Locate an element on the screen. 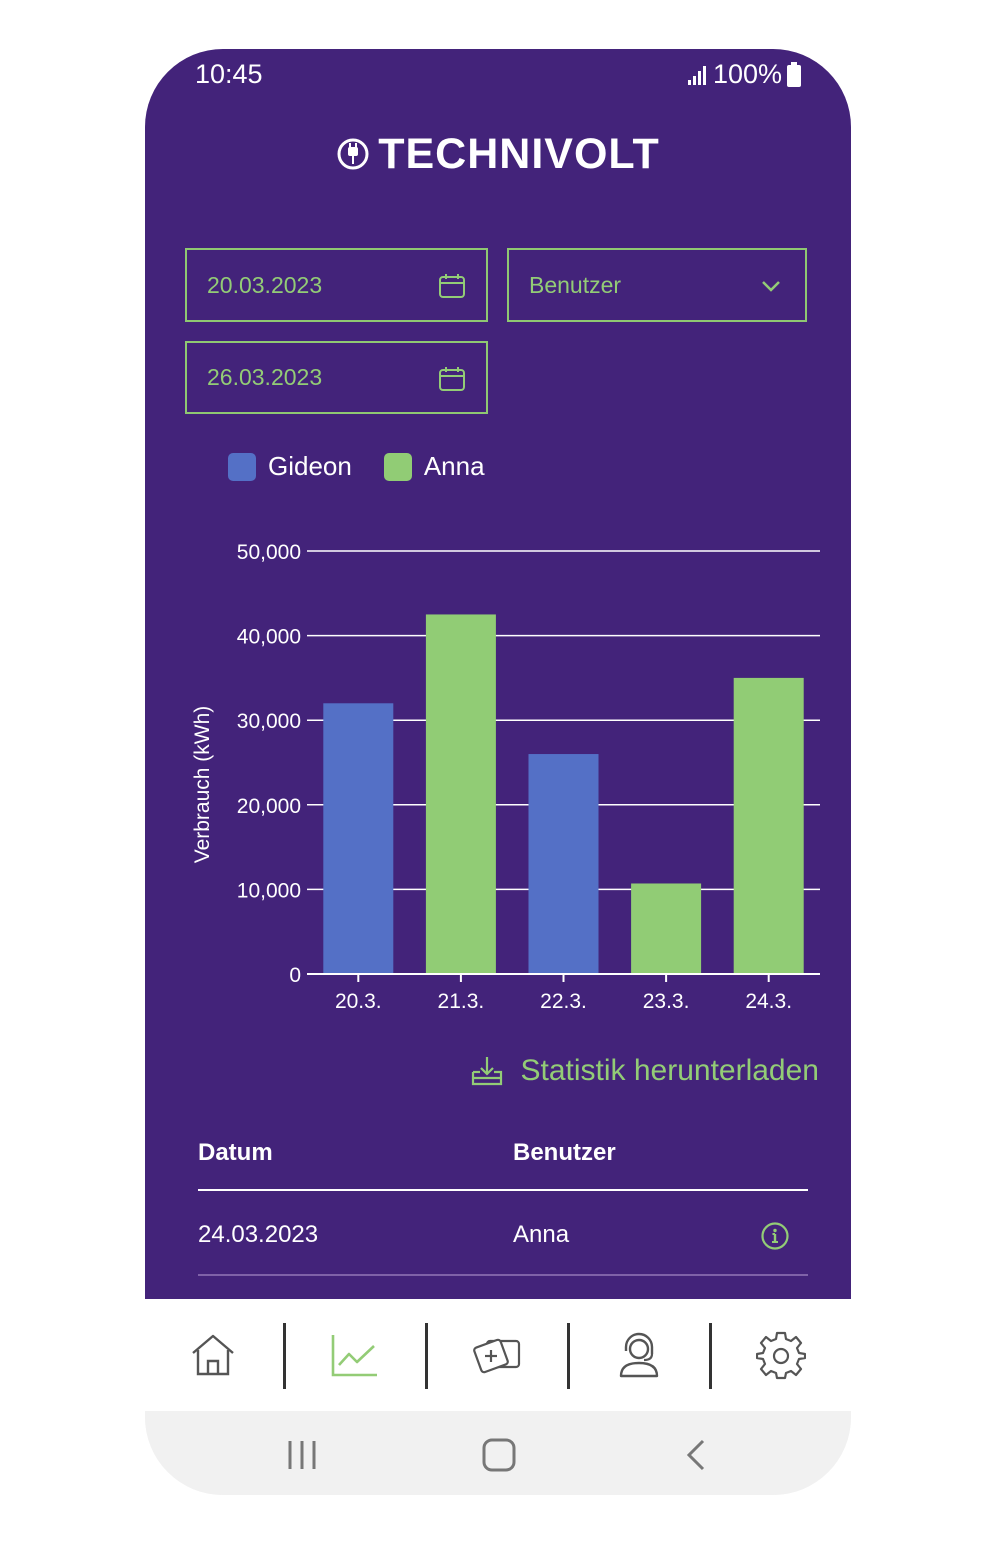 This screenshot has width=1001, height=1565. download-statistics-button: Statistik herunterladen is located at coordinates (644, 1071).